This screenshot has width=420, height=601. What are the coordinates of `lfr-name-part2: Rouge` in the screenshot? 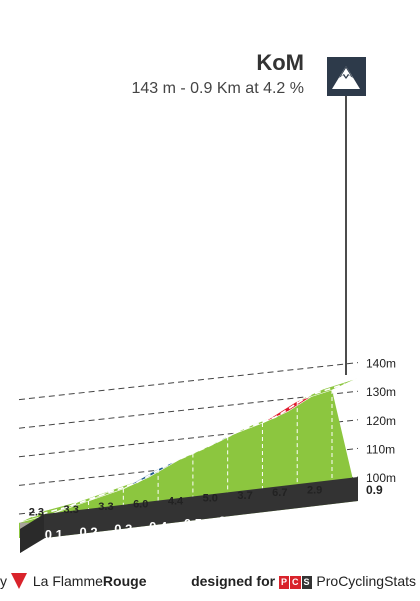 It's located at (124, 581).